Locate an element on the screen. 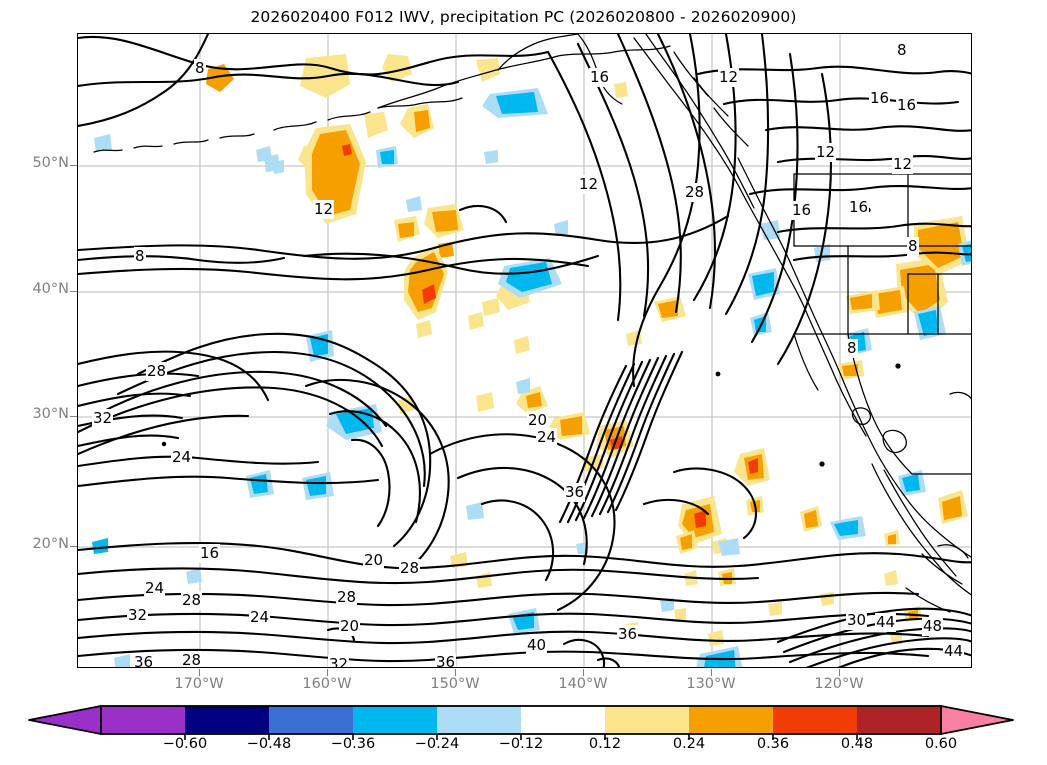 The image size is (1047, 765). lon-tick-140: 140°W is located at coordinates (583, 684).